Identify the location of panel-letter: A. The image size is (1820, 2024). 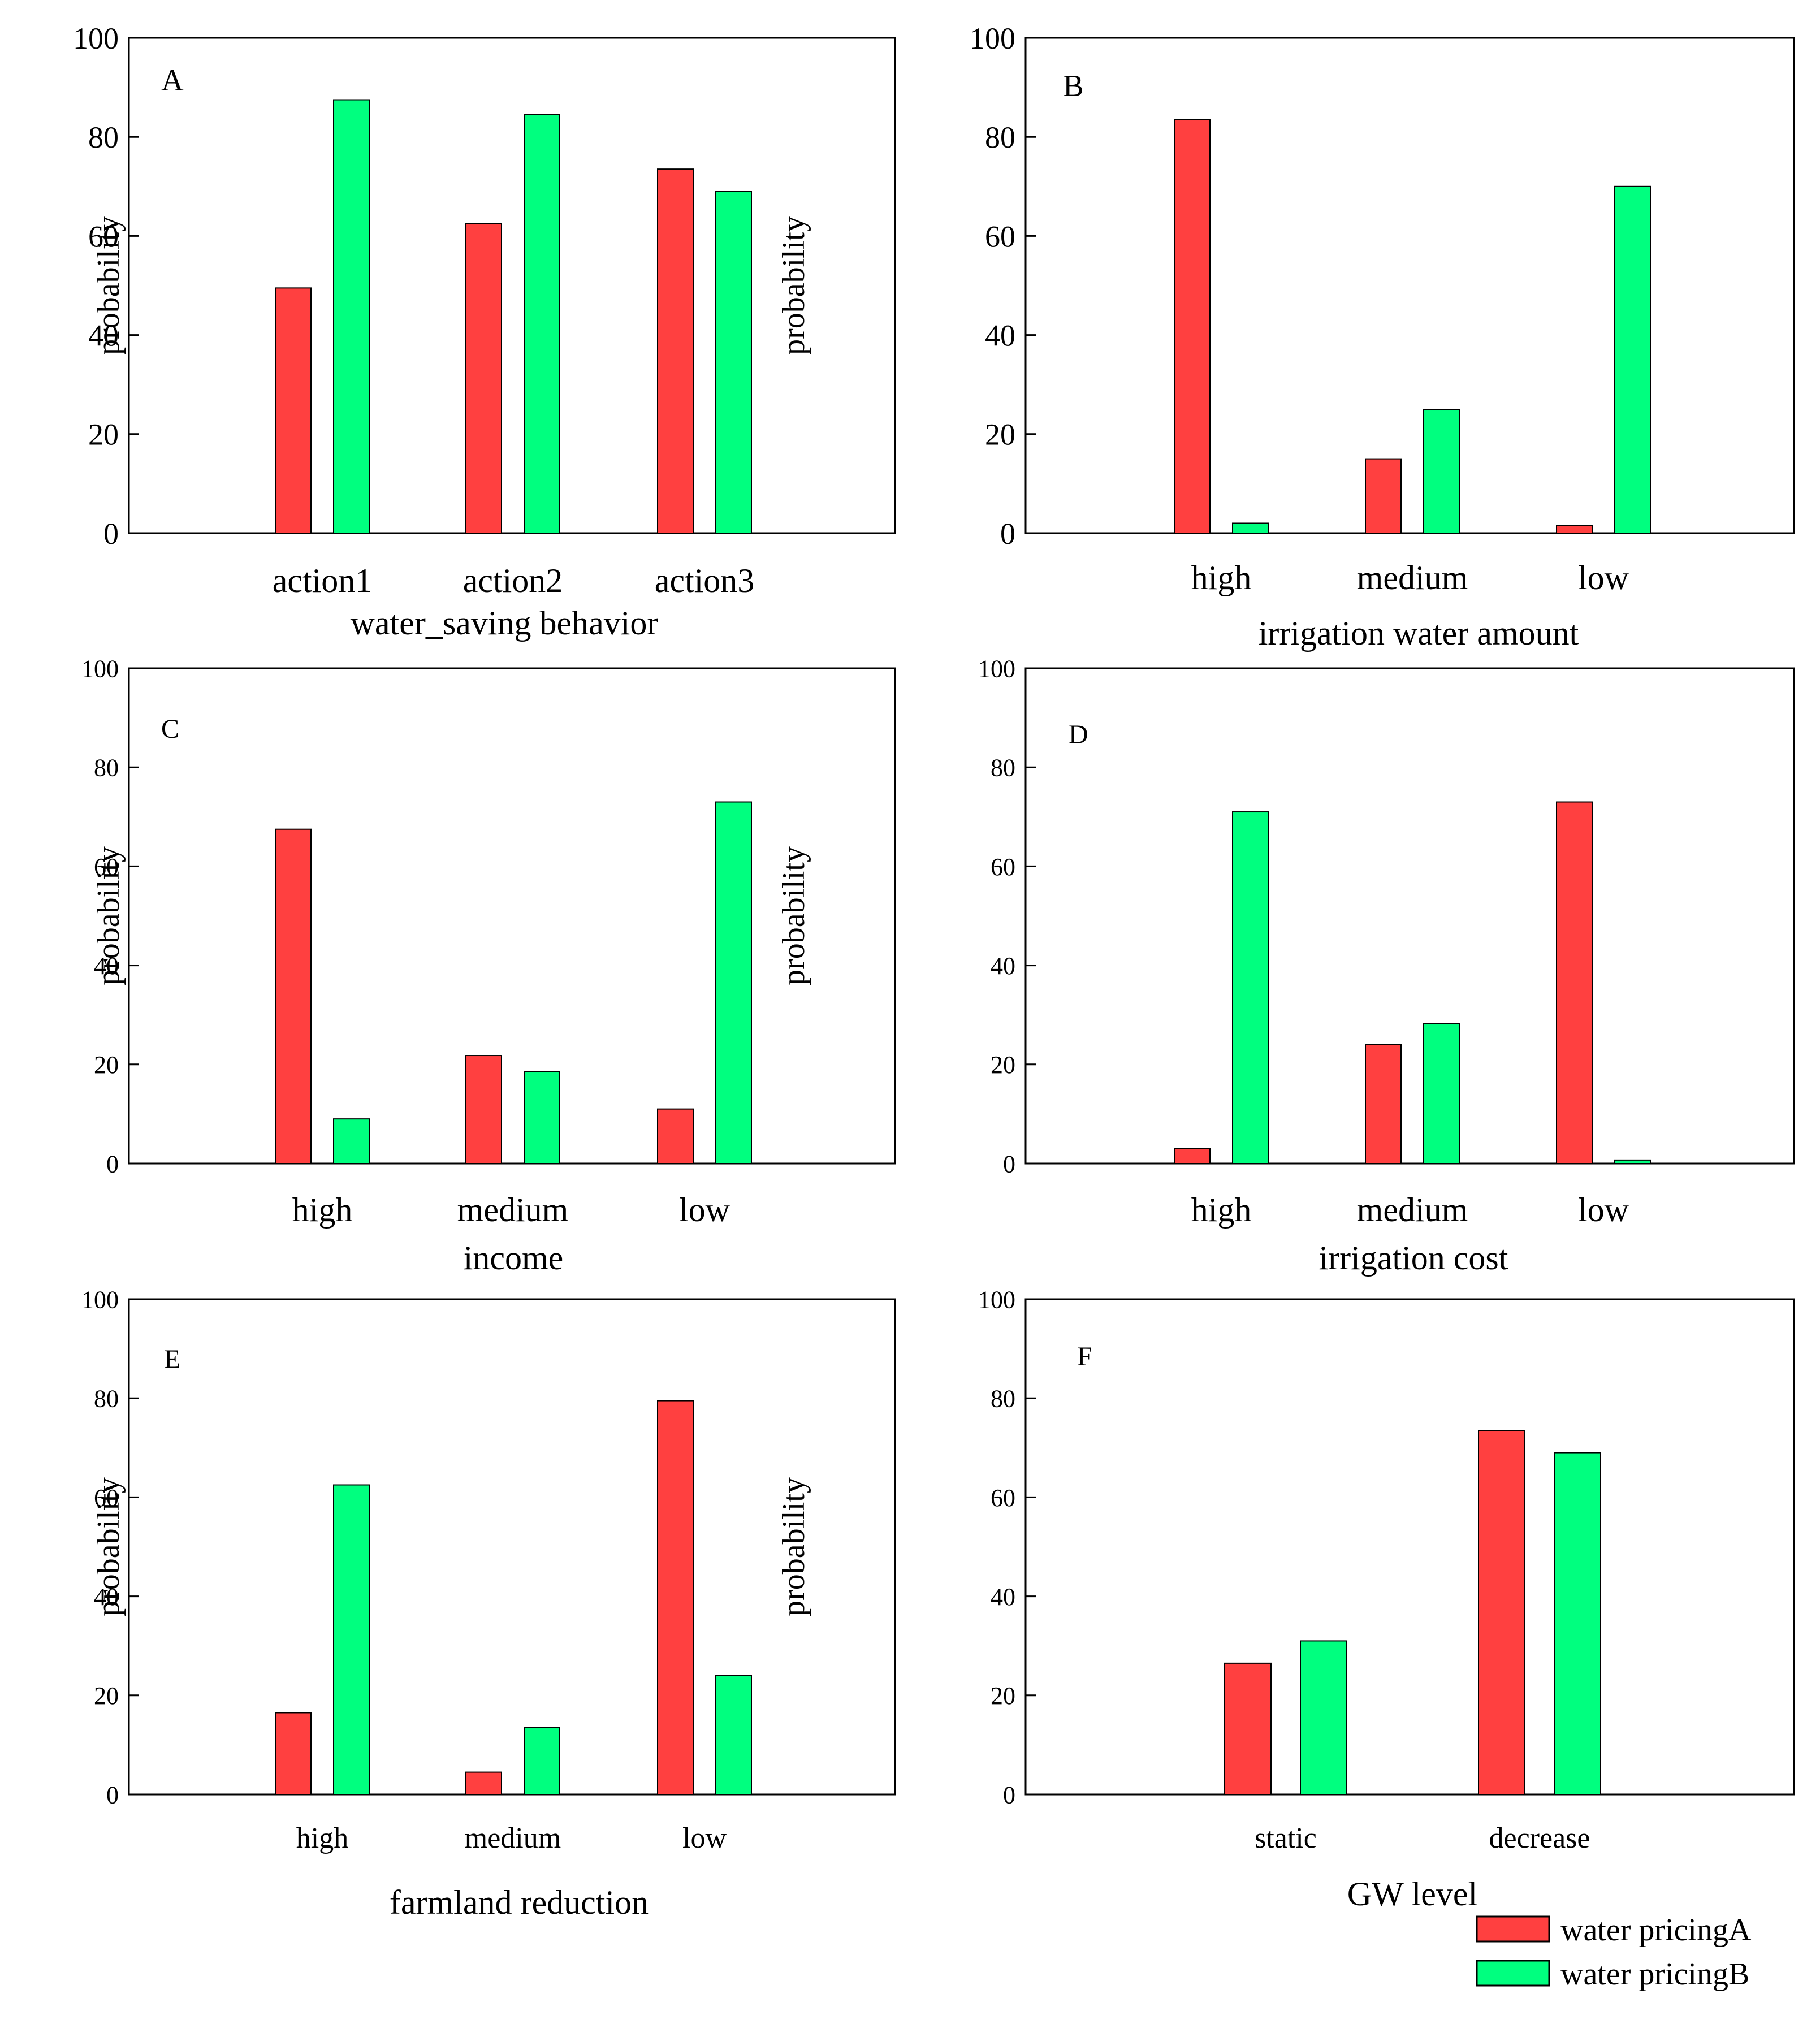
(172, 80).